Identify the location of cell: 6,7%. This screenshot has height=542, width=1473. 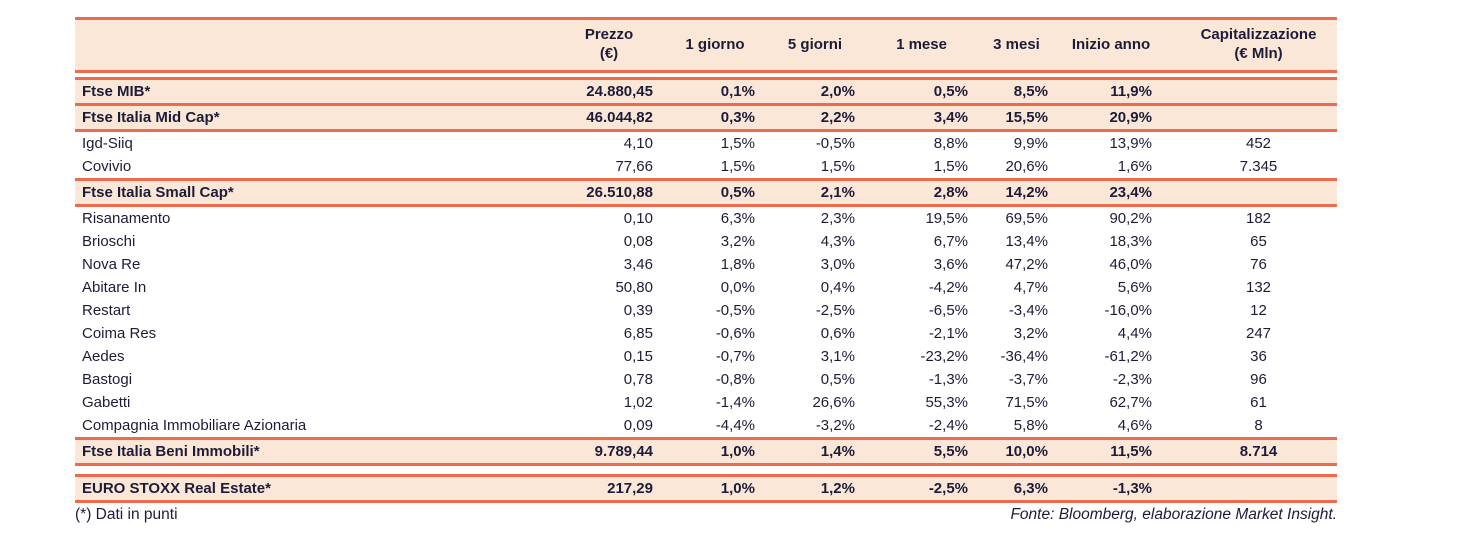
(950, 241).